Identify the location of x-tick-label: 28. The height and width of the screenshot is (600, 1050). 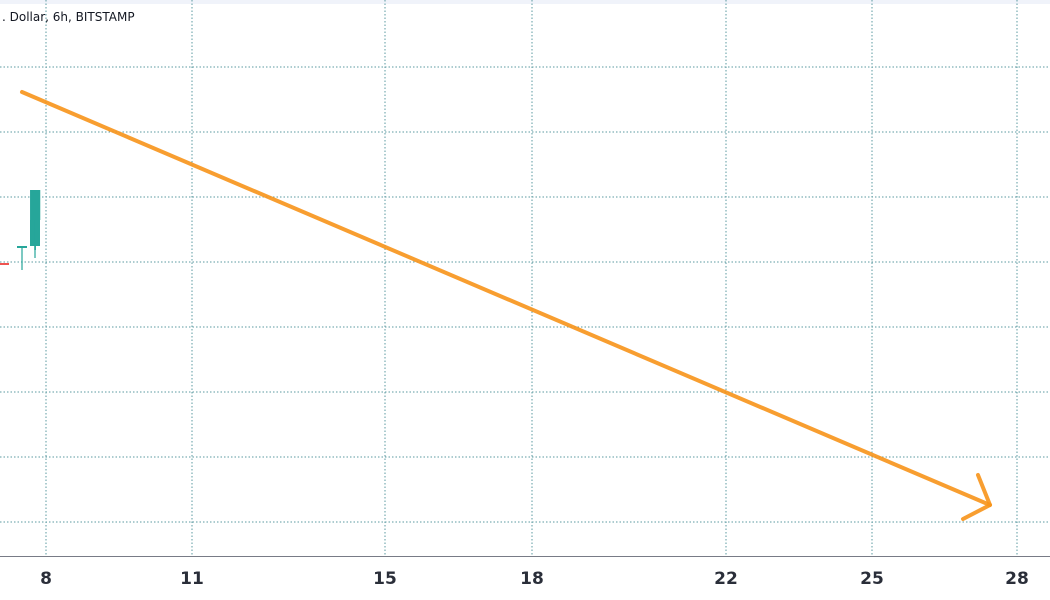
(1017, 579).